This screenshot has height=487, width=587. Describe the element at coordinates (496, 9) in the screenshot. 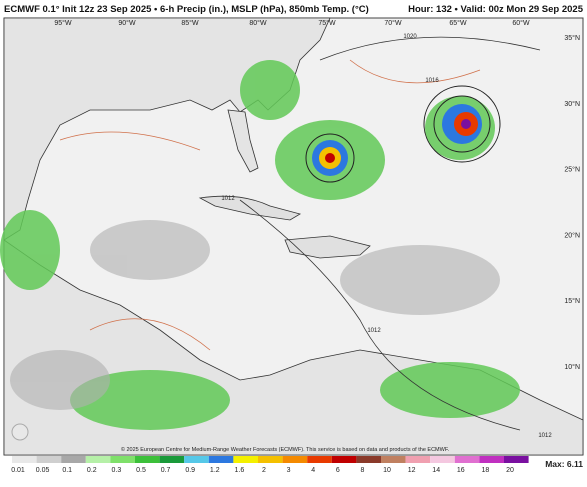

I see `header-valid: Hour: 132 • Valid: 00z Mon 29 Sep 2025` at that location.